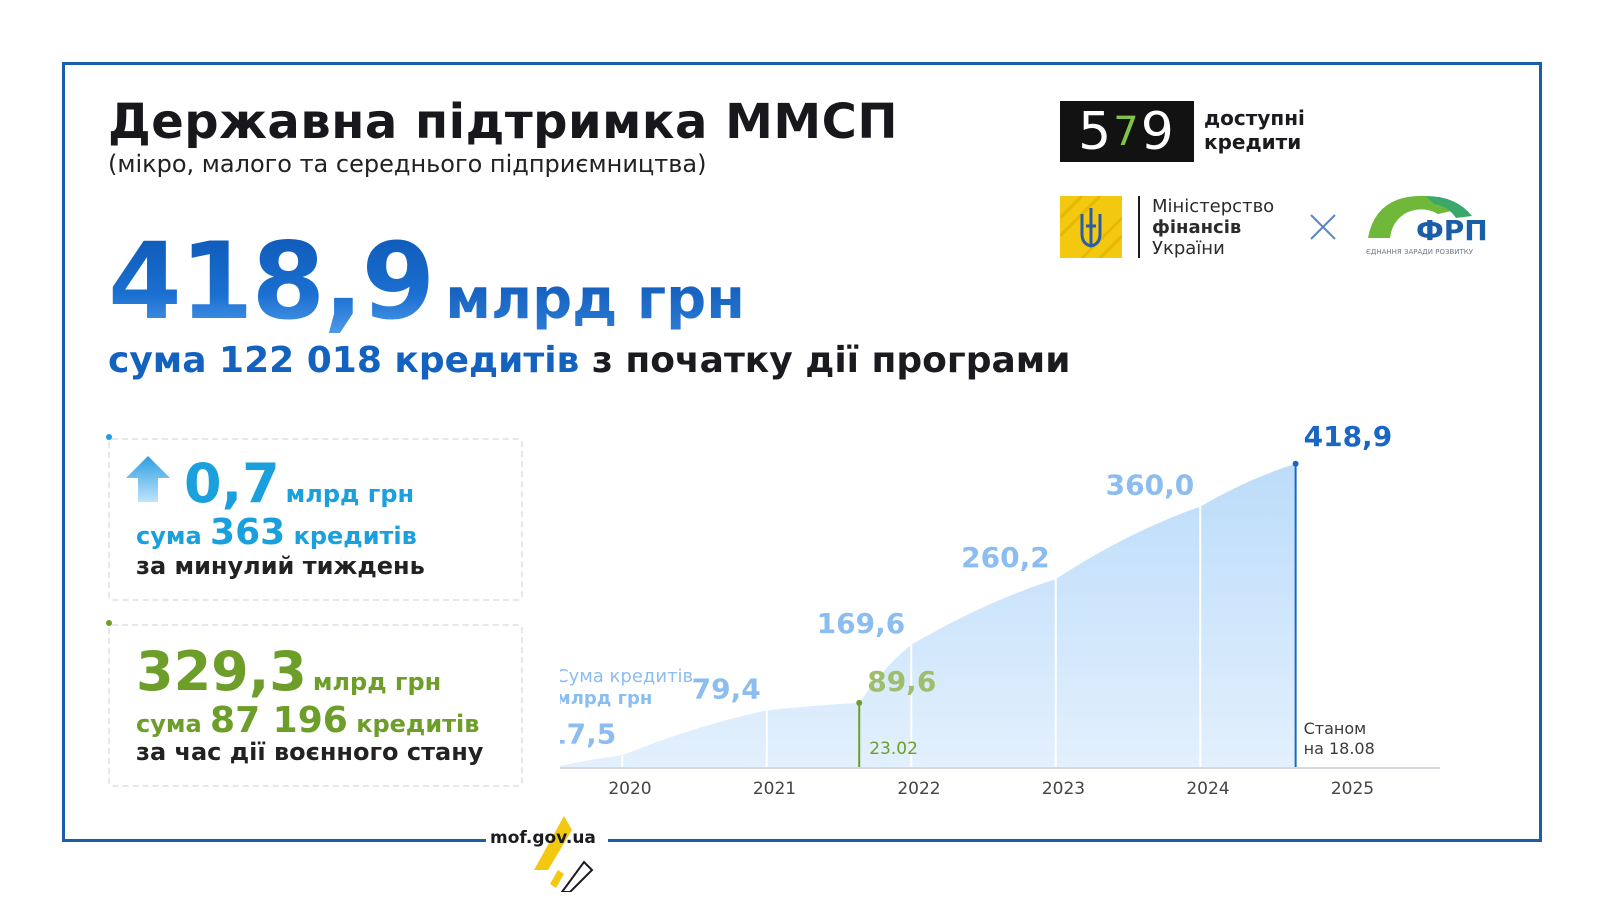  I want to click on war-count: 87 196, so click(279, 720).